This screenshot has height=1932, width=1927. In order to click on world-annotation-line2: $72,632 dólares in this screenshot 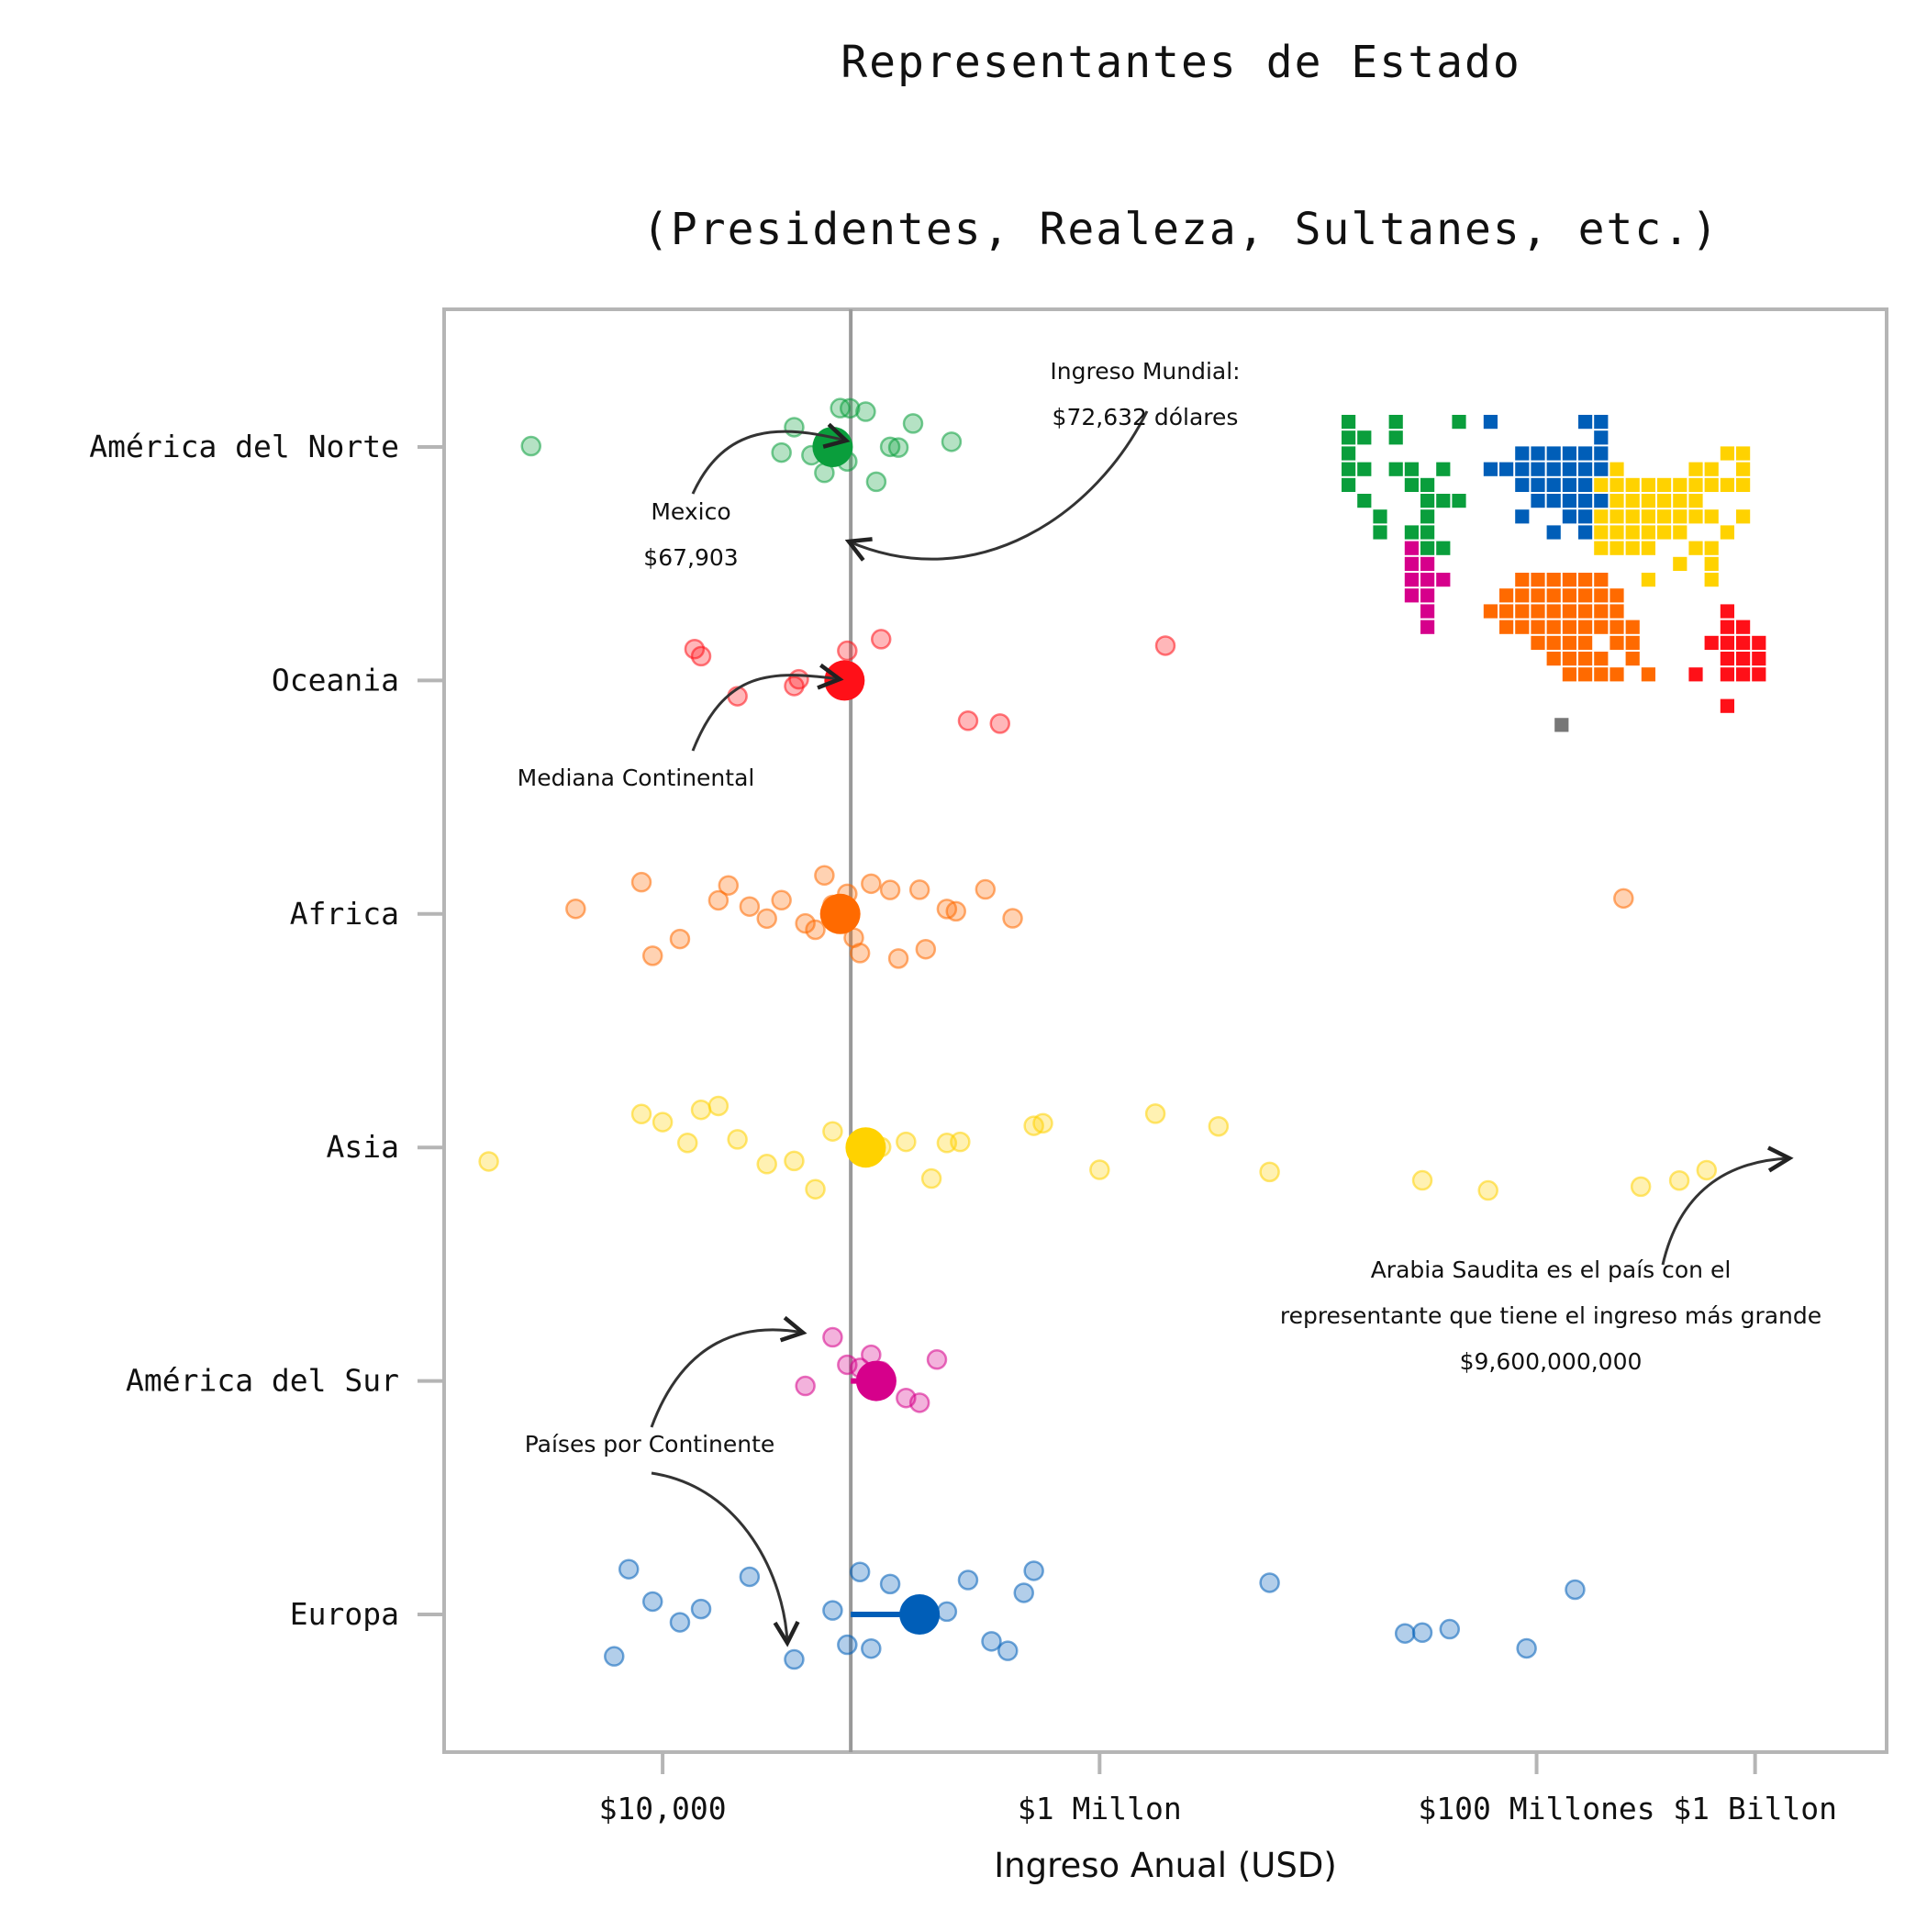, I will do `click(1146, 417)`.